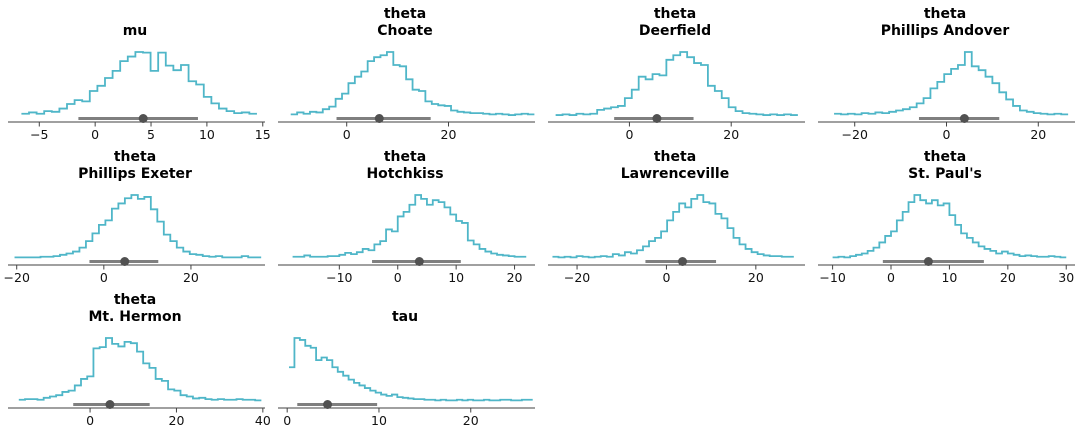 Image resolution: width=1080 pixels, height=430 pixels. Describe the element at coordinates (39, 134) in the screenshot. I see `x-axis-tick-label: −5` at that location.